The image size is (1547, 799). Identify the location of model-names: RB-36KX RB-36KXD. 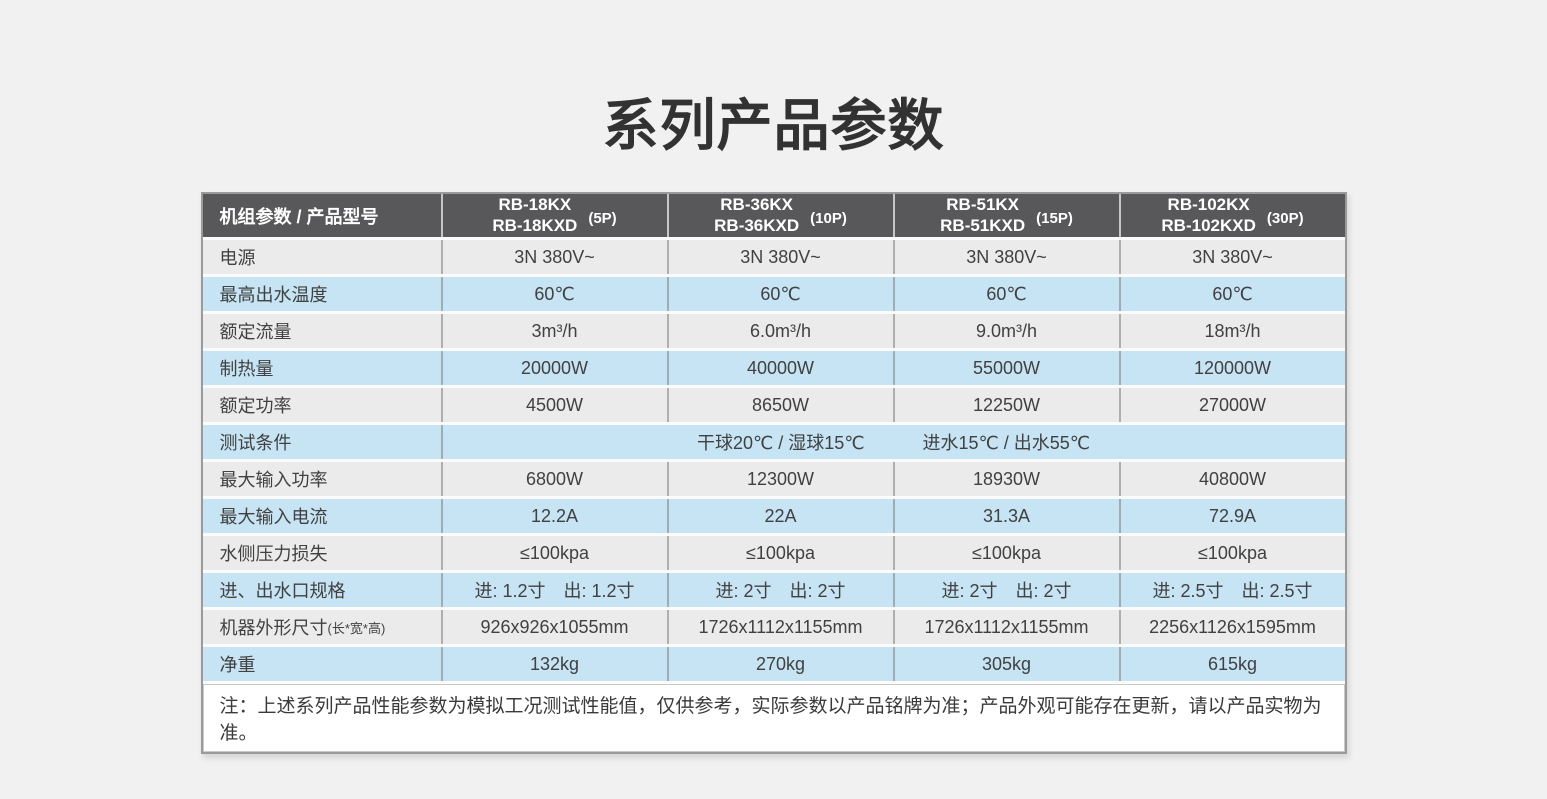
(756, 215).